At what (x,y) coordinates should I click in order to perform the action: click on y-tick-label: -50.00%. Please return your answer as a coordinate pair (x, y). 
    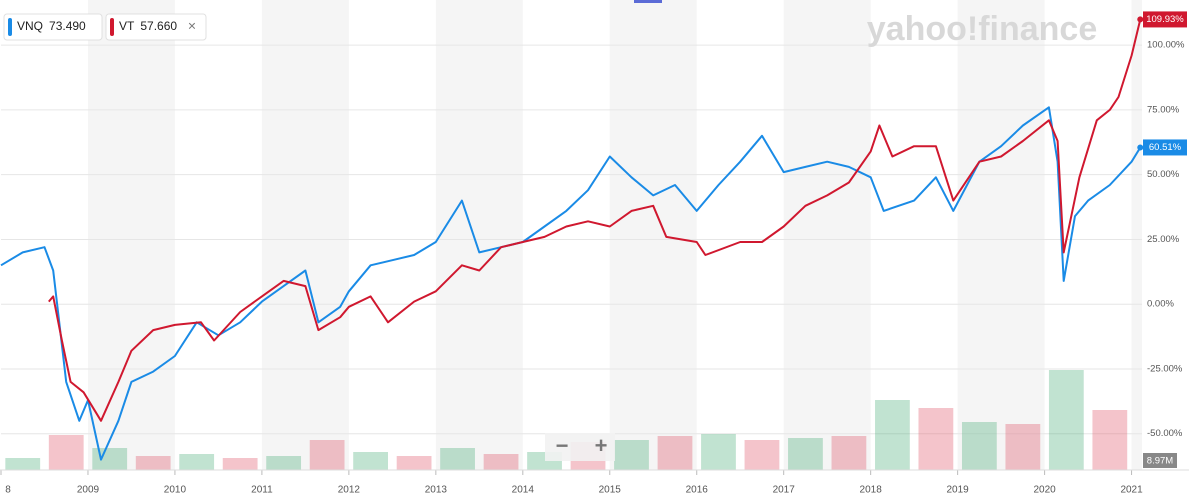
    Looking at the image, I should click on (1165, 433).